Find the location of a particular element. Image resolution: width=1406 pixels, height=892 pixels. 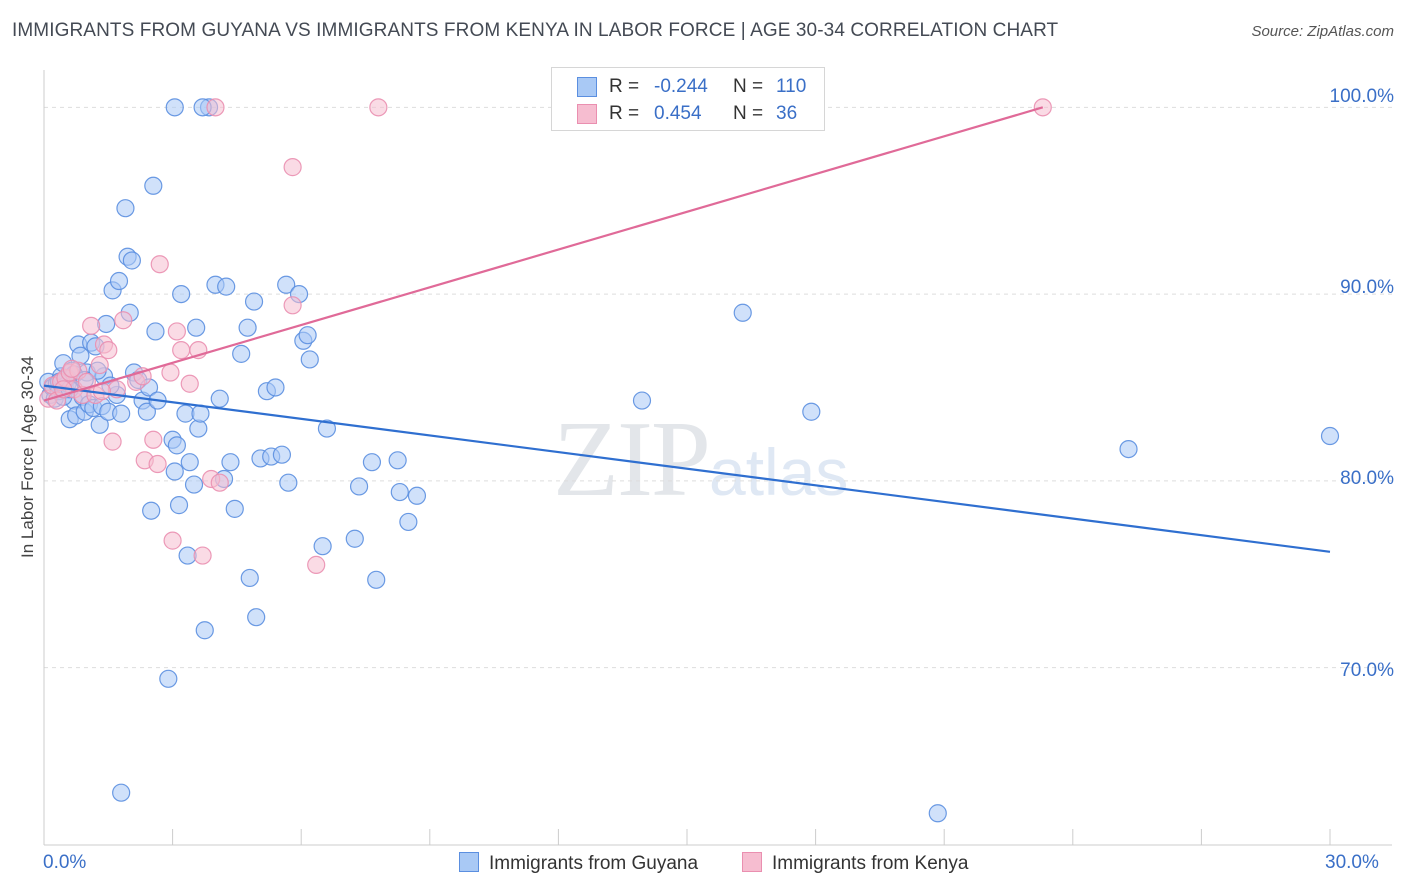

bottom-legend-kenya: Immigrants from Kenya is located at coordinates (855, 863).